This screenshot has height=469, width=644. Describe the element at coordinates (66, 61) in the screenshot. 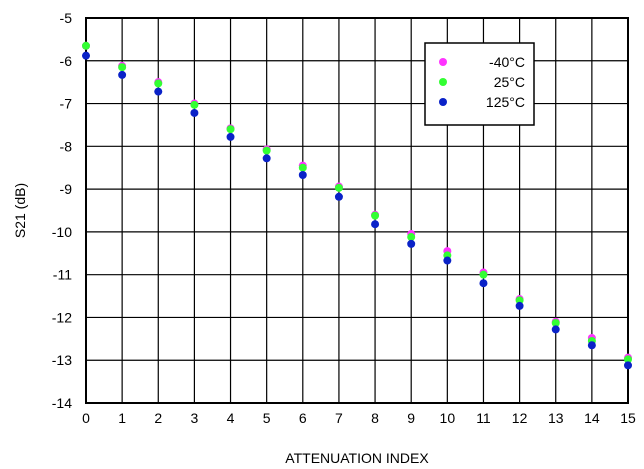

I see `y-tick-label: -6` at that location.